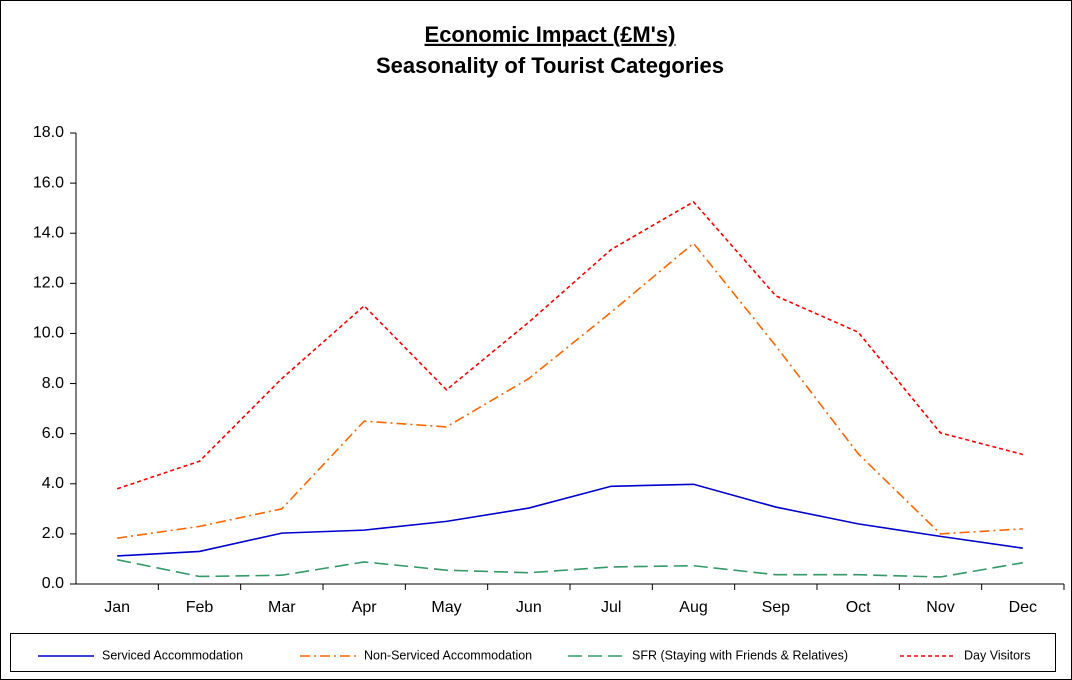 This screenshot has width=1072, height=680. What do you see at coordinates (53, 533) in the screenshot?
I see `y-tick-label: 2.0` at bounding box center [53, 533].